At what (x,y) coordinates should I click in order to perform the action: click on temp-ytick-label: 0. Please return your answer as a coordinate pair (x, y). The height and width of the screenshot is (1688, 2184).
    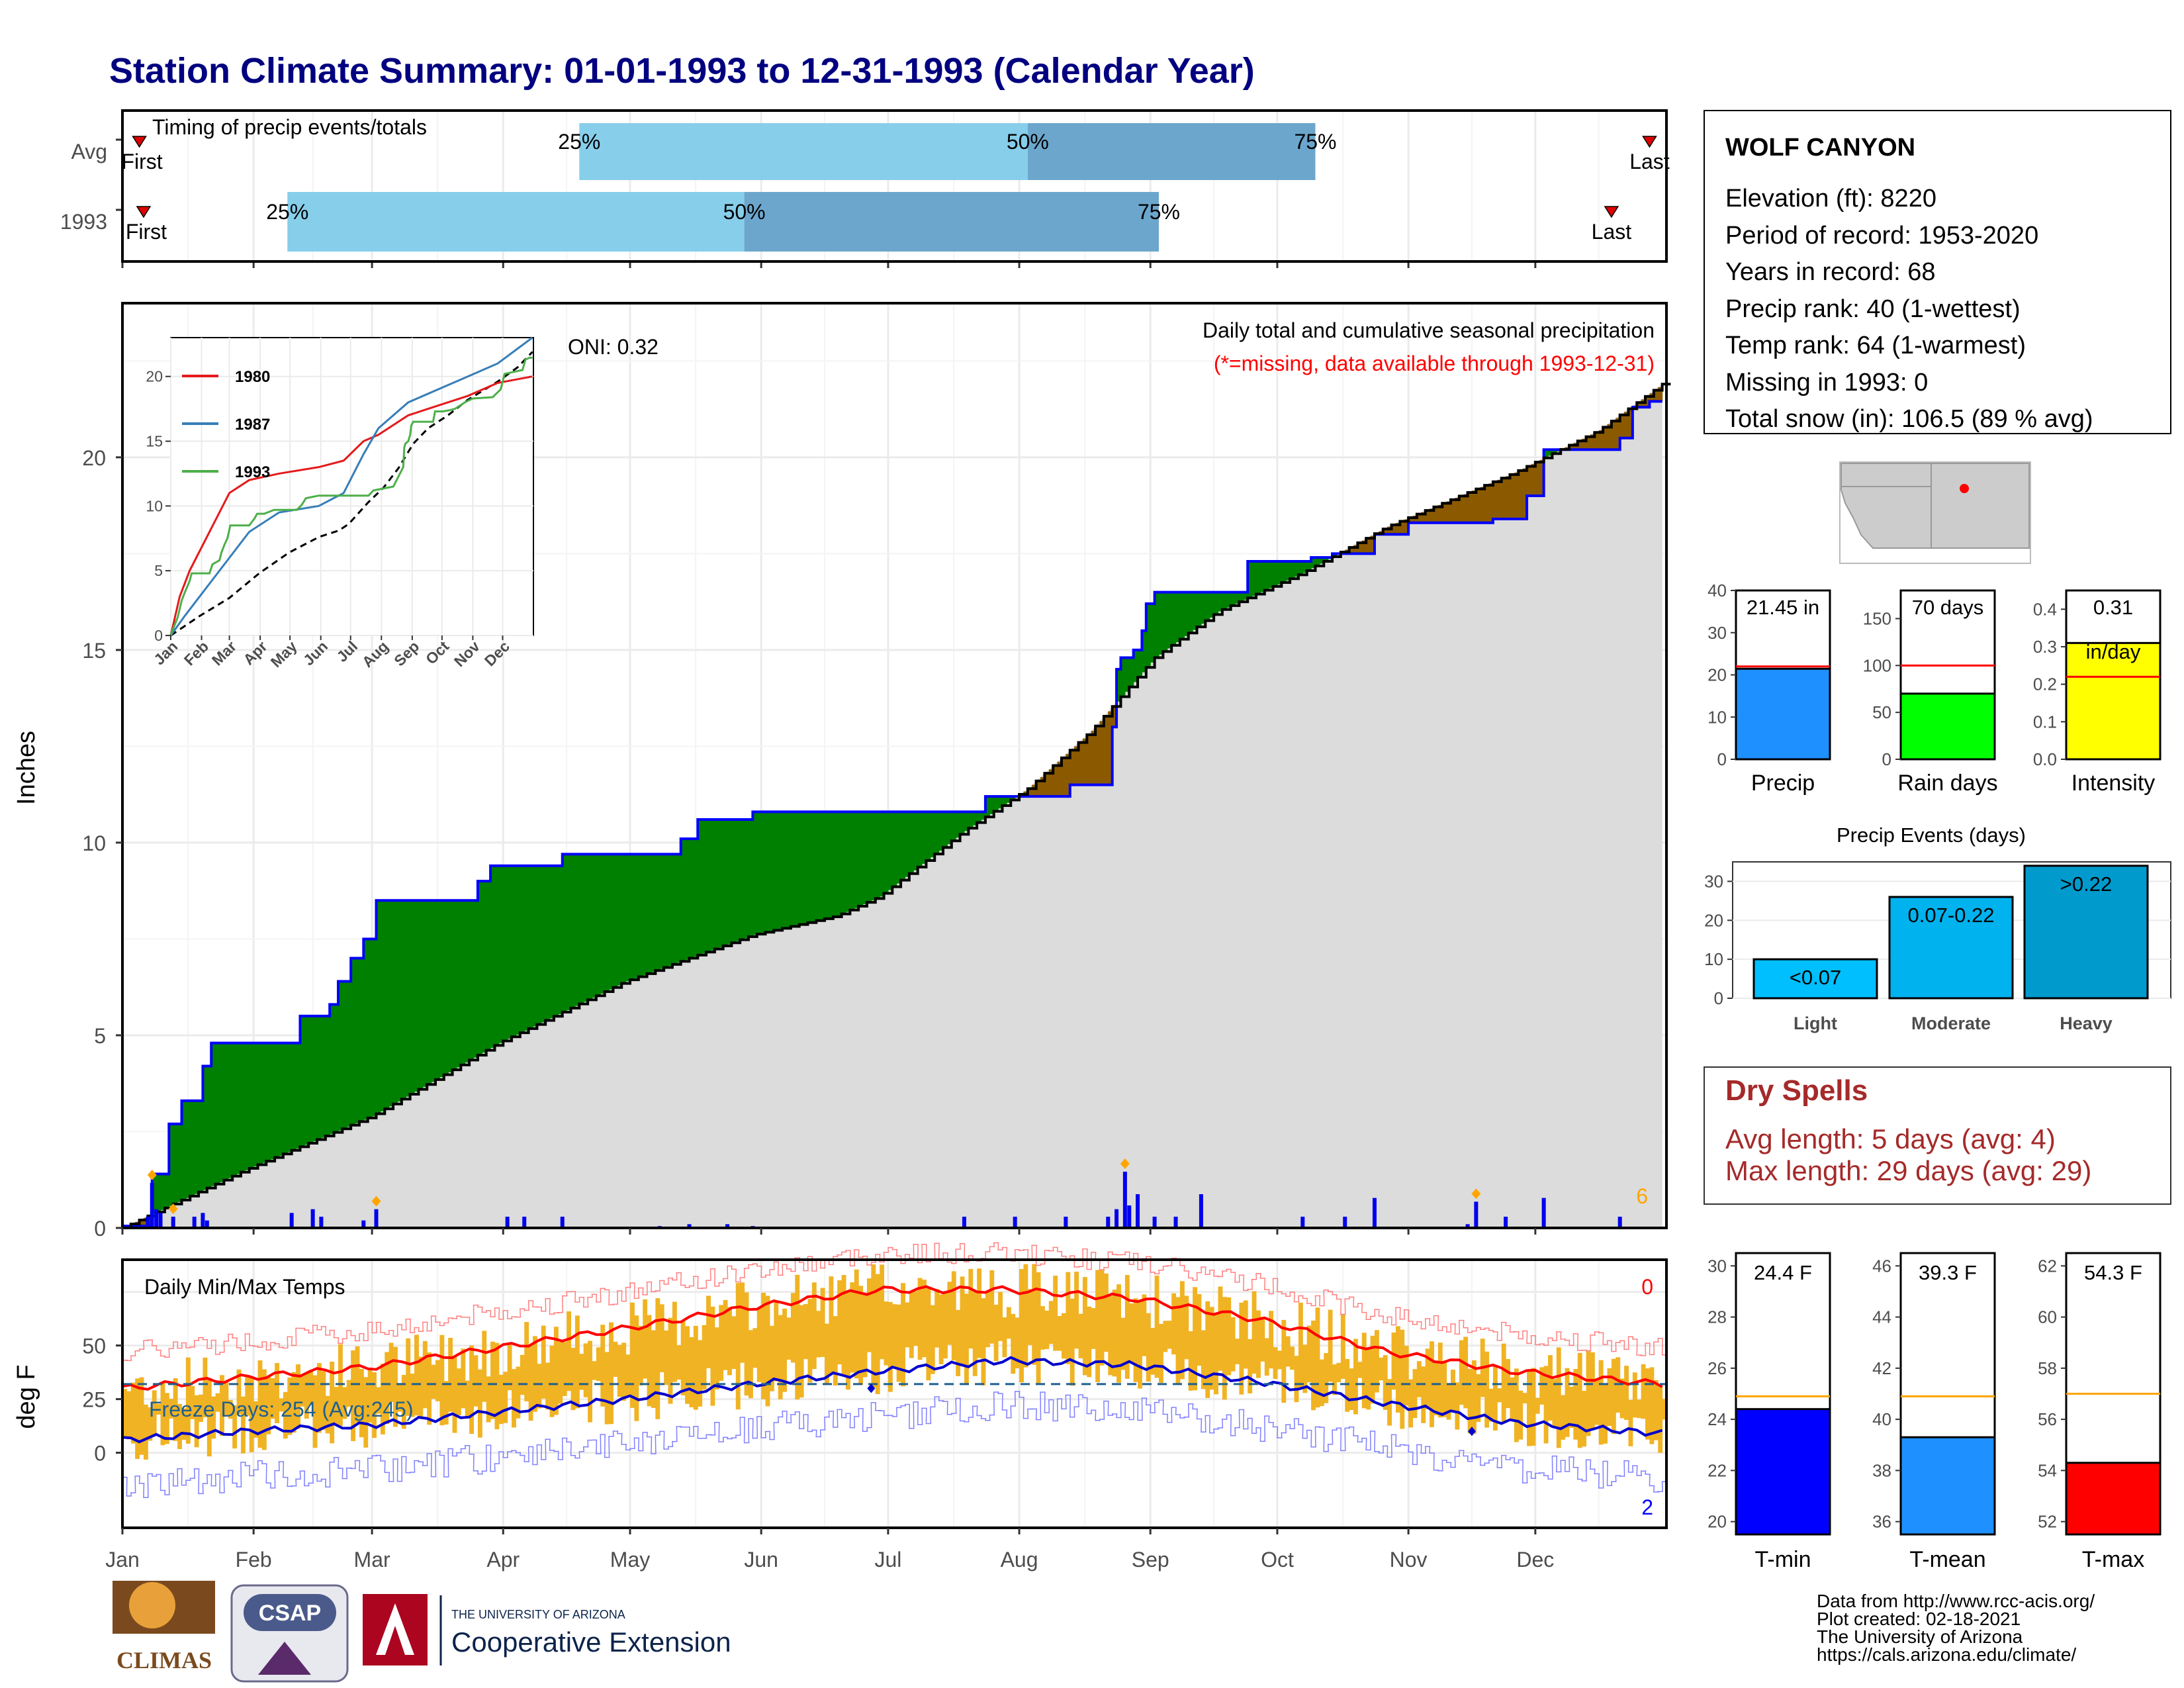
    Looking at the image, I should click on (100, 1454).